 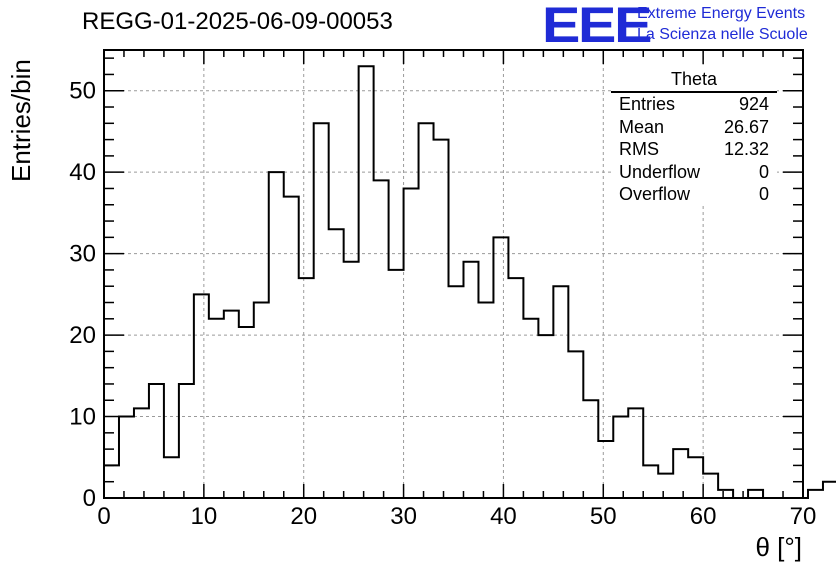 What do you see at coordinates (642, 127) in the screenshot?
I see `stats-label: Mean` at bounding box center [642, 127].